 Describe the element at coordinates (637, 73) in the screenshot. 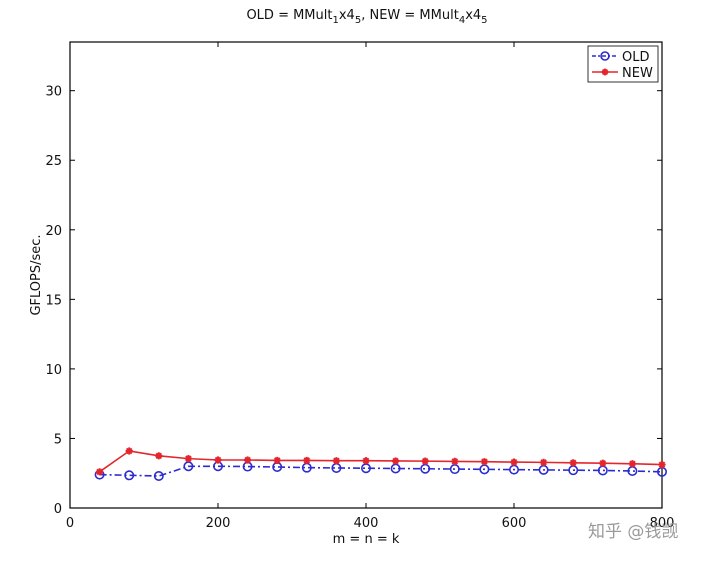

I see `legend-label-new: NEW` at that location.